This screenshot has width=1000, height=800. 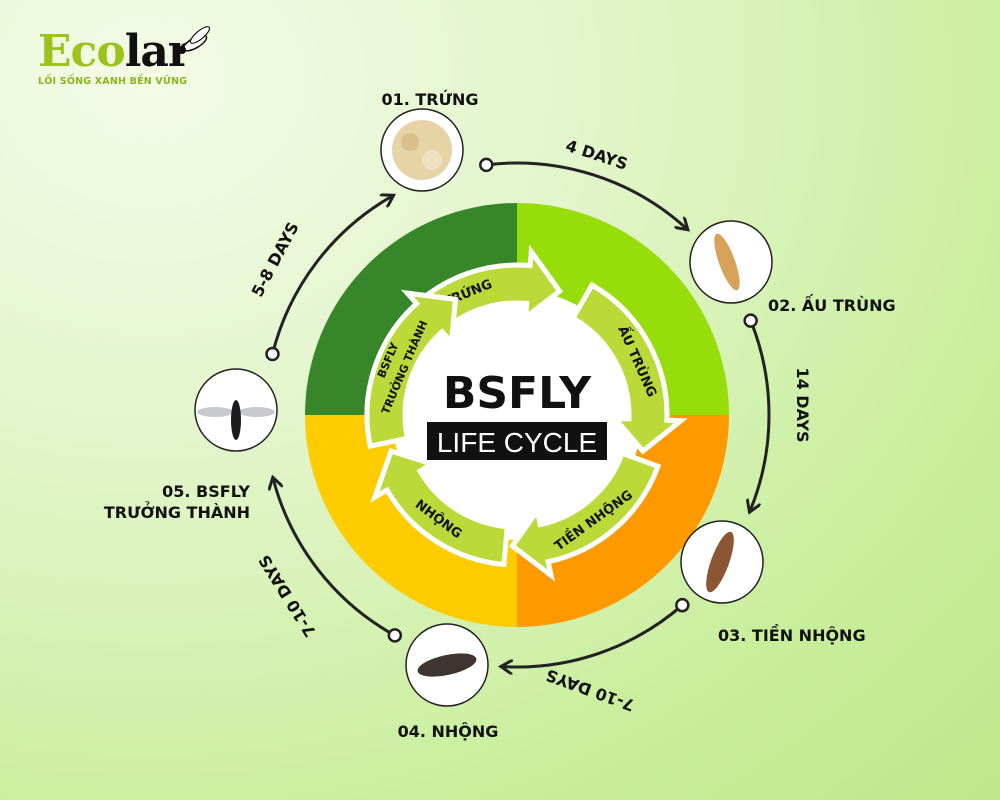 What do you see at coordinates (628, 368) in the screenshot?
I see `arrow-au-trung` at bounding box center [628, 368].